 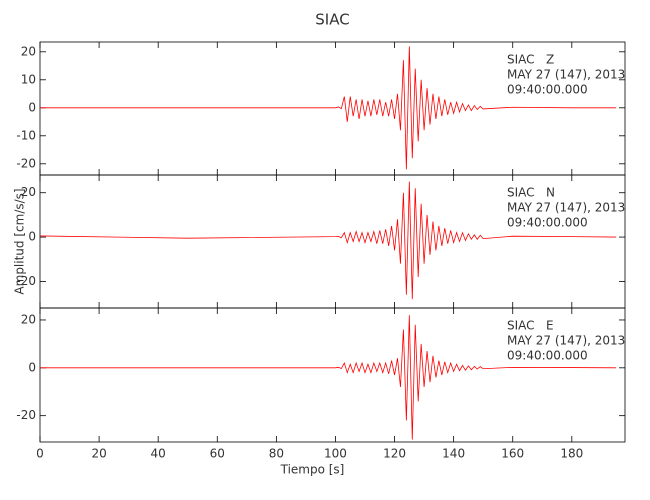 What do you see at coordinates (512, 454) in the screenshot?
I see `x-tick-label: 160` at bounding box center [512, 454].